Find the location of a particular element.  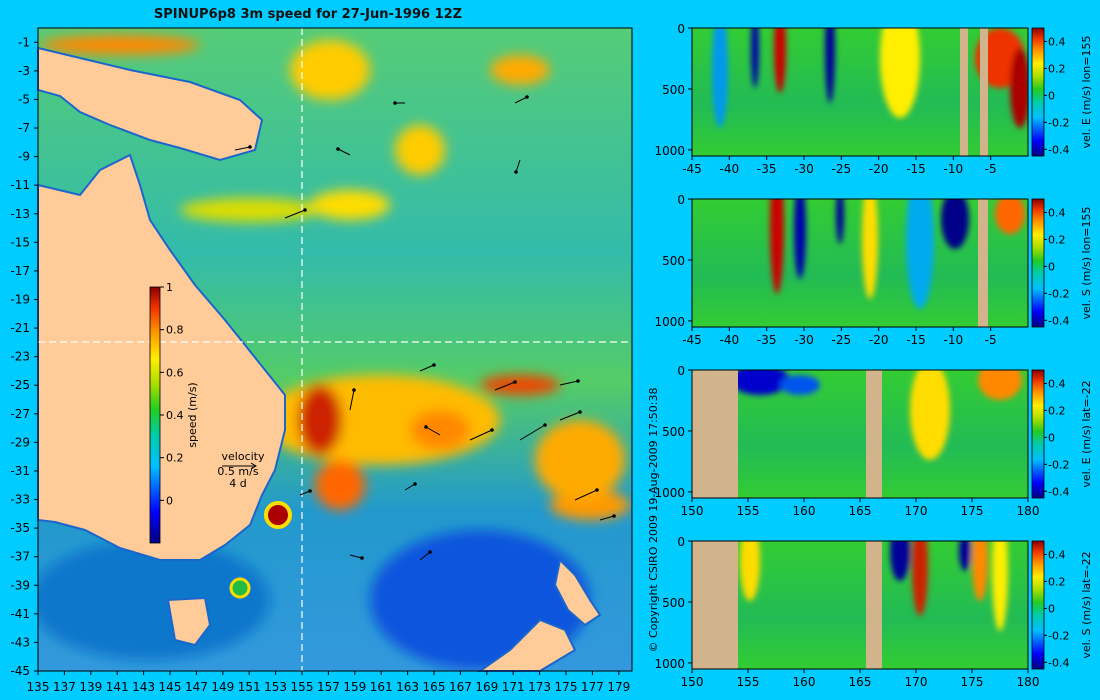

map-x-tick-label: 145 is located at coordinates (170, 687).